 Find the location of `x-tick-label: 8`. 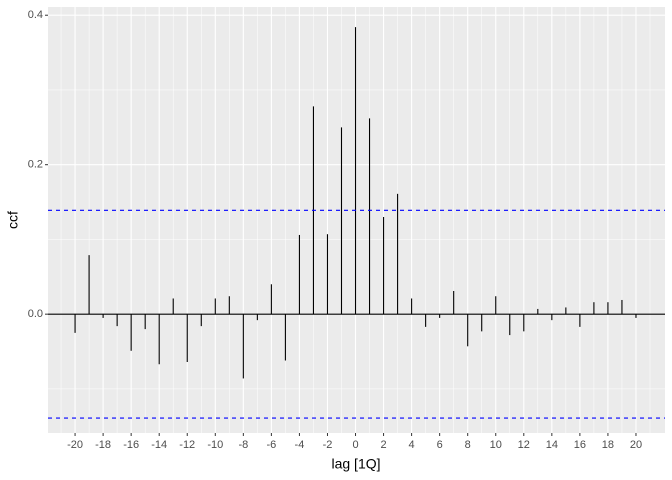

x-tick-label: 8 is located at coordinates (468, 445).